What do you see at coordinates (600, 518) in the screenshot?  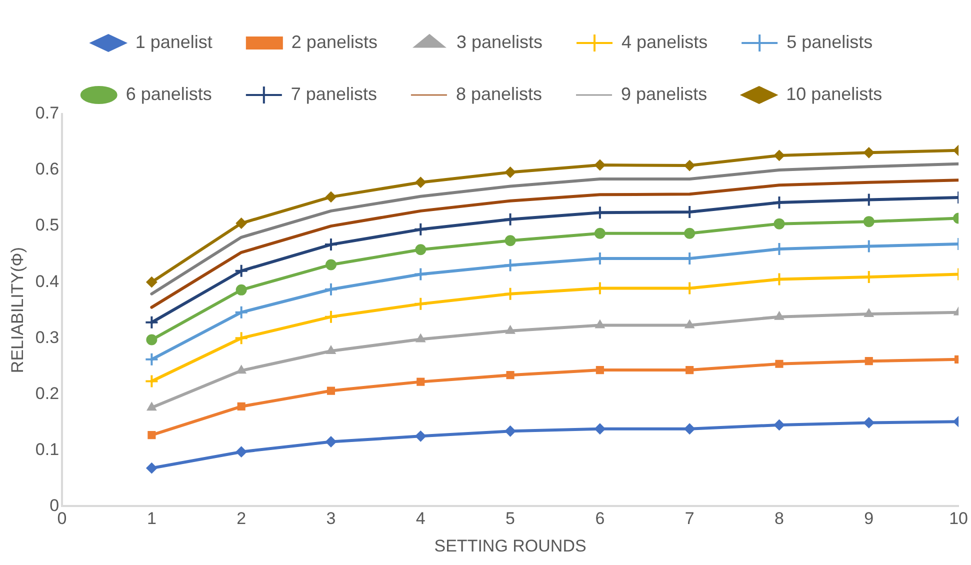 I see `x-tick-label: 6` at bounding box center [600, 518].